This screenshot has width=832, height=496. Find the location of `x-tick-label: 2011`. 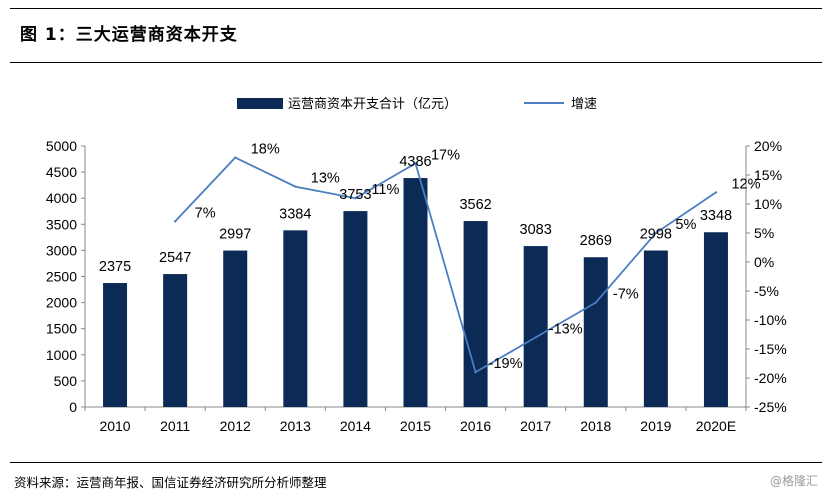

x-tick-label: 2011 is located at coordinates (175, 426).